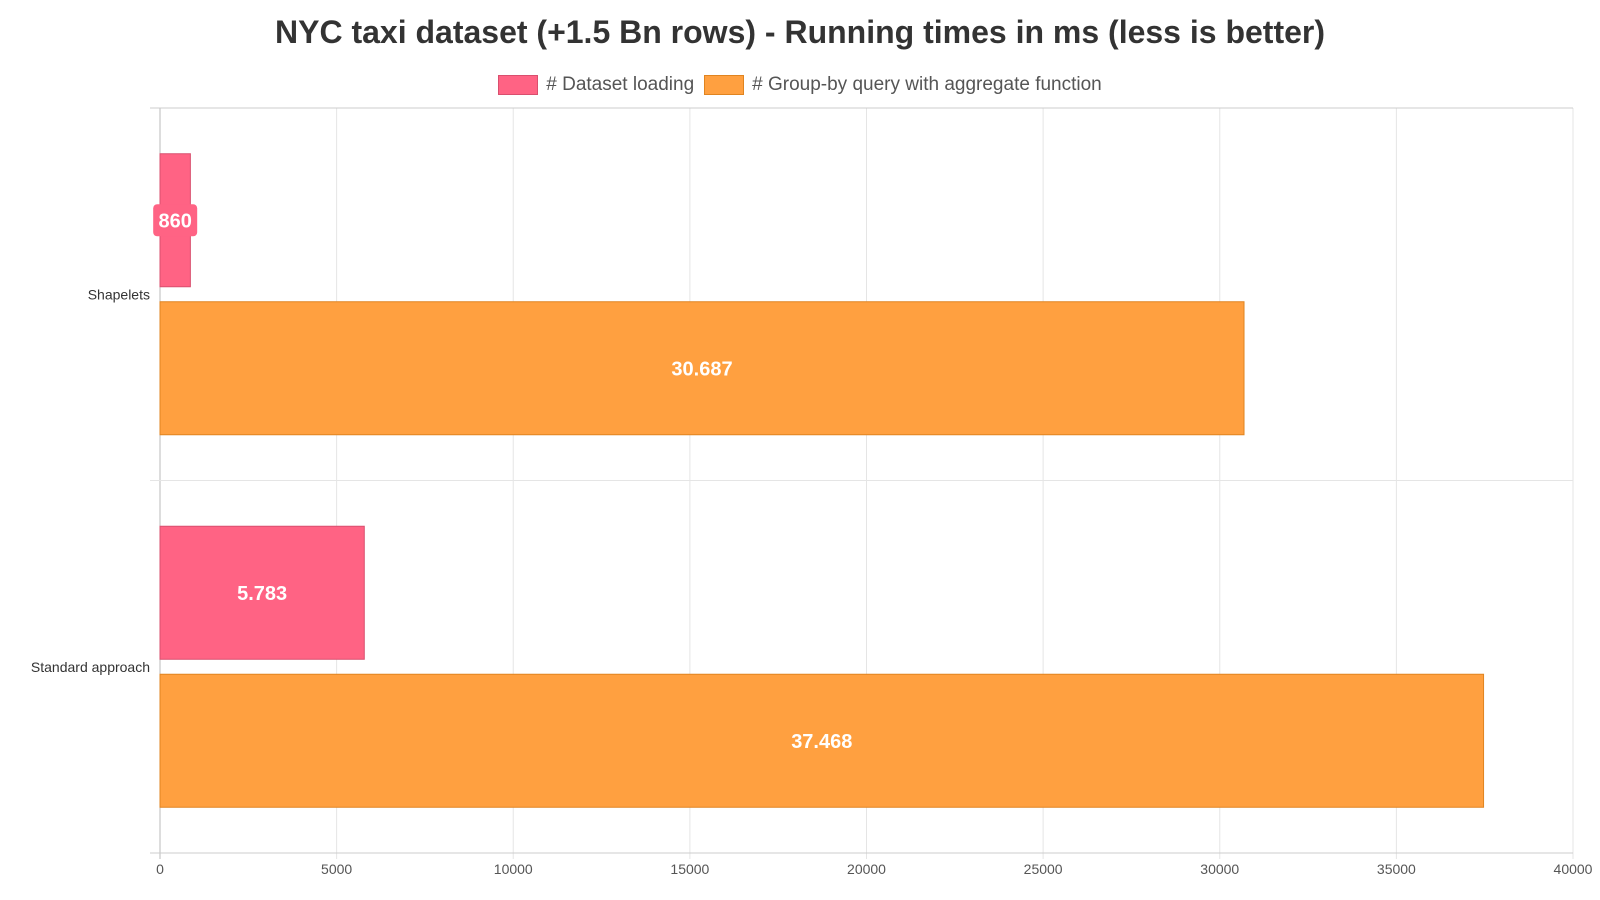 This screenshot has height=900, width=1600. I want to click on legend-label-dataset-loading: # Dataset loading, so click(620, 84).